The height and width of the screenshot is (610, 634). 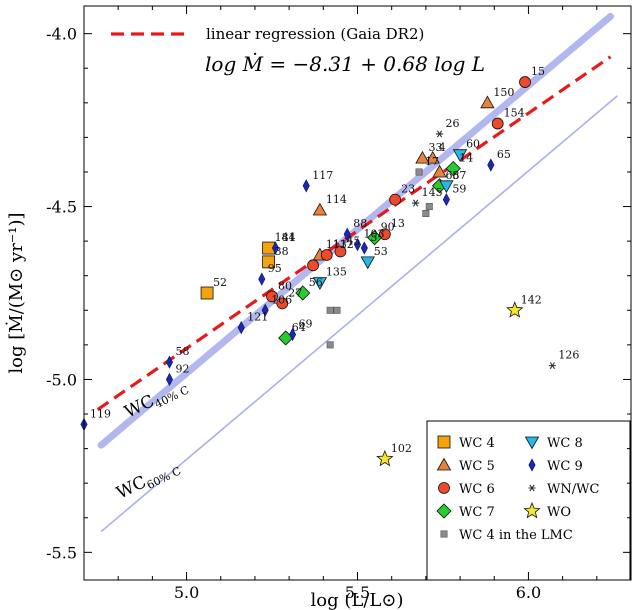 I want to click on legend-label: WC 5, so click(x=477, y=466).